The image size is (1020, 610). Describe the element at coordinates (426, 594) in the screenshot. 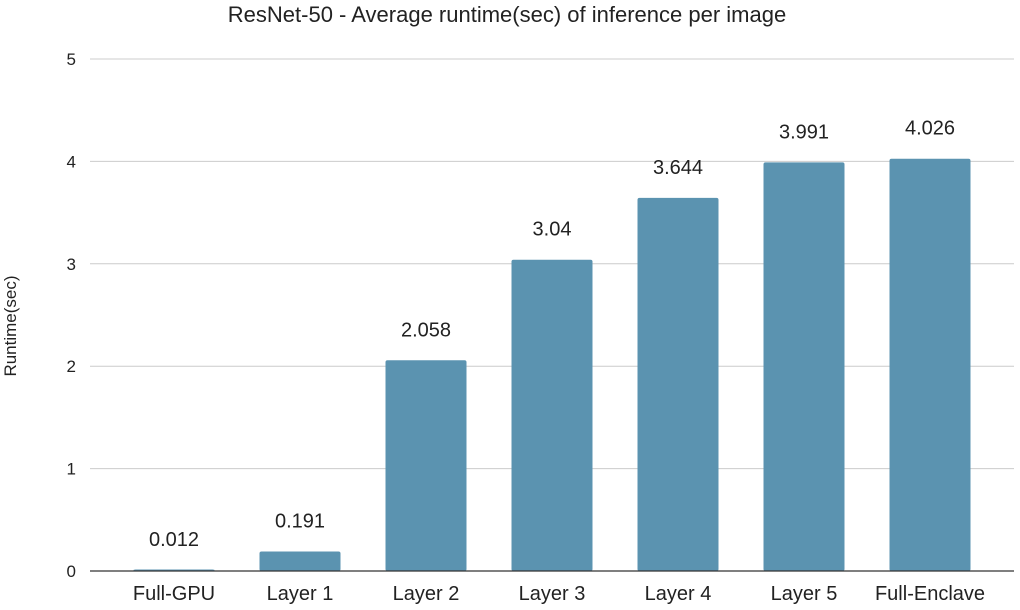

I see `x-tick-label: Layer 2` at that location.